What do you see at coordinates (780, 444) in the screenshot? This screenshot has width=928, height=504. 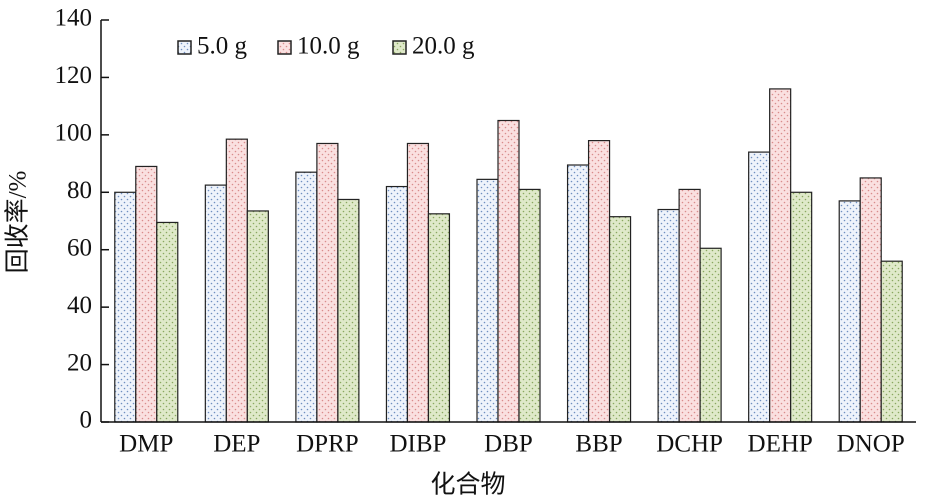 I see `x-tick-label: DEHP` at bounding box center [780, 444].